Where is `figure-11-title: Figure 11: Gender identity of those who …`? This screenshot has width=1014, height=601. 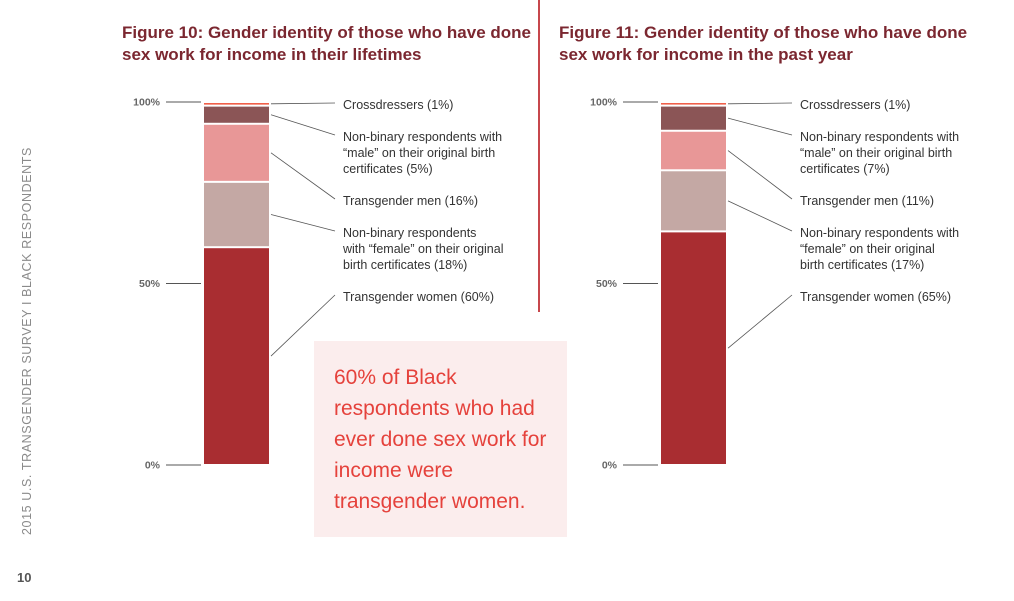 figure-11-title: Figure 11: Gender identity of those who … is located at coordinates (763, 43).